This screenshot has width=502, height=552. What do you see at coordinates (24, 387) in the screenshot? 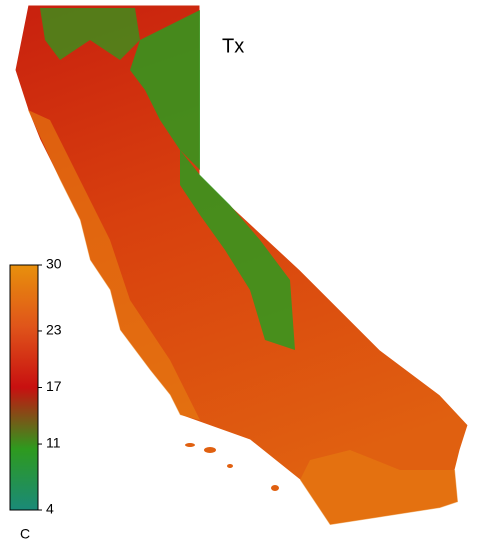
I see `colorbar` at bounding box center [24, 387].